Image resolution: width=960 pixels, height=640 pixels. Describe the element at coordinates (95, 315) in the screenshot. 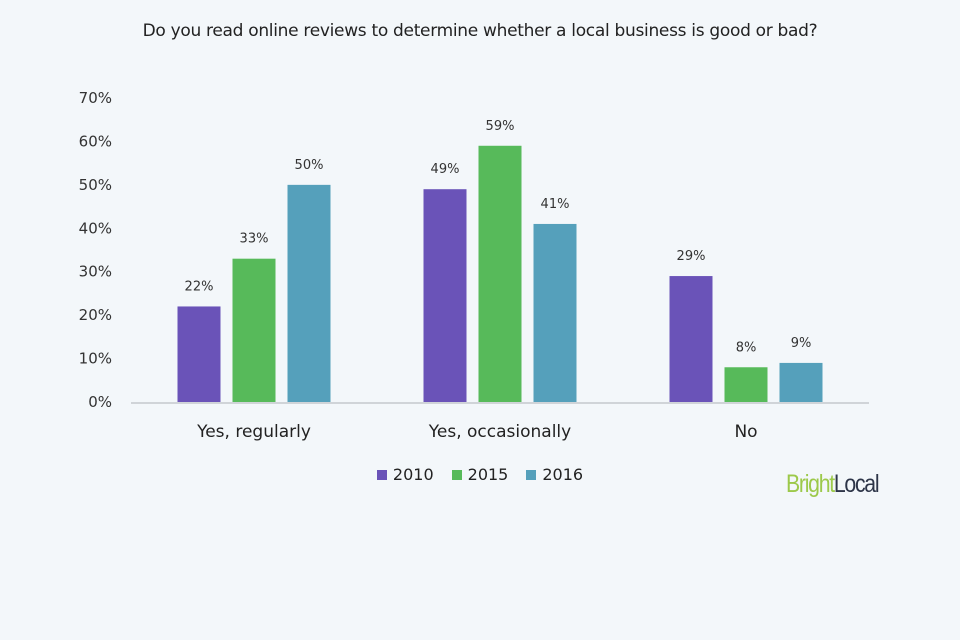

I see `y-tick-label: 20%` at that location.